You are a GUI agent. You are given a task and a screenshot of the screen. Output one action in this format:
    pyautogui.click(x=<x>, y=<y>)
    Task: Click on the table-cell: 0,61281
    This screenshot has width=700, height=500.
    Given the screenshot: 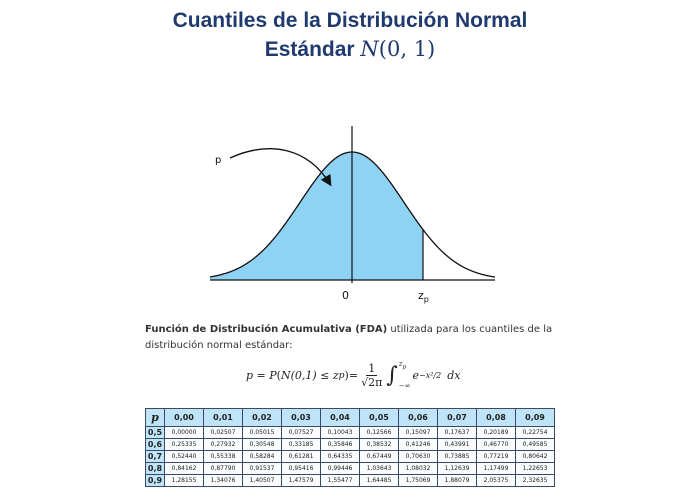 What is the action you would take?
    pyautogui.click(x=301, y=456)
    